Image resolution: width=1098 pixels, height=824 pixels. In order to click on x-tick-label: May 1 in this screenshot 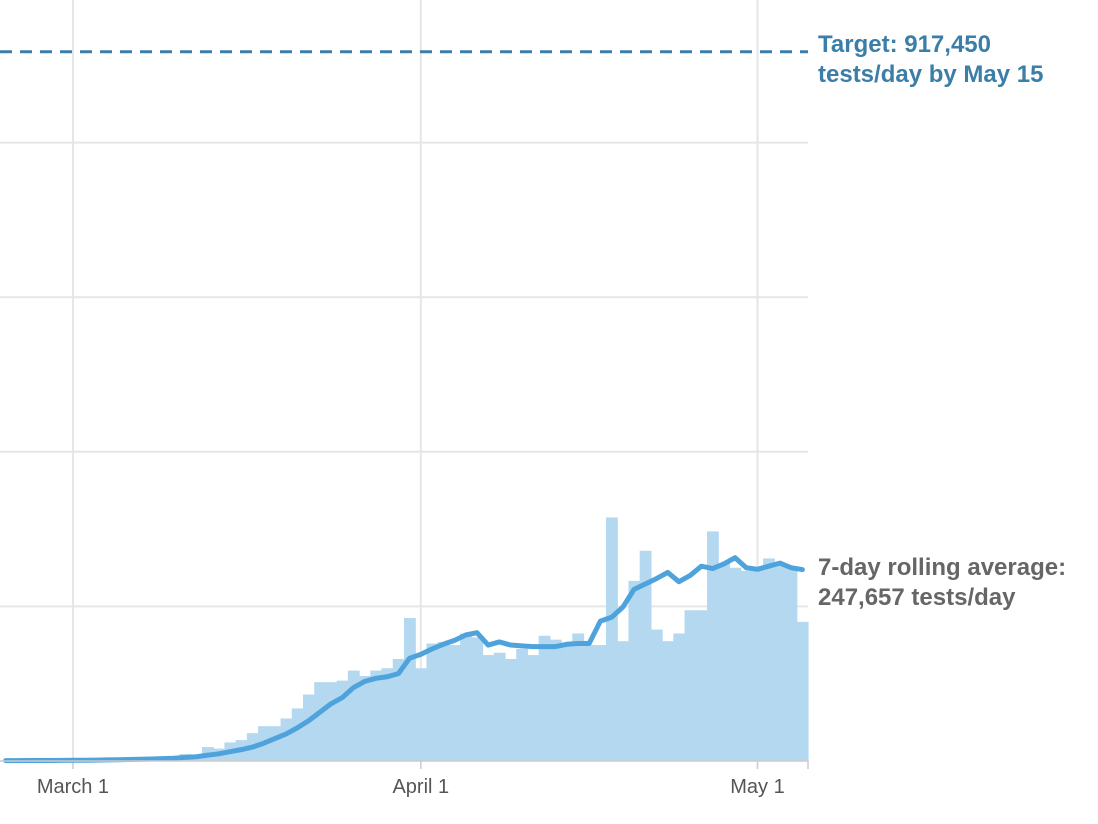, I will do `click(757, 787)`.